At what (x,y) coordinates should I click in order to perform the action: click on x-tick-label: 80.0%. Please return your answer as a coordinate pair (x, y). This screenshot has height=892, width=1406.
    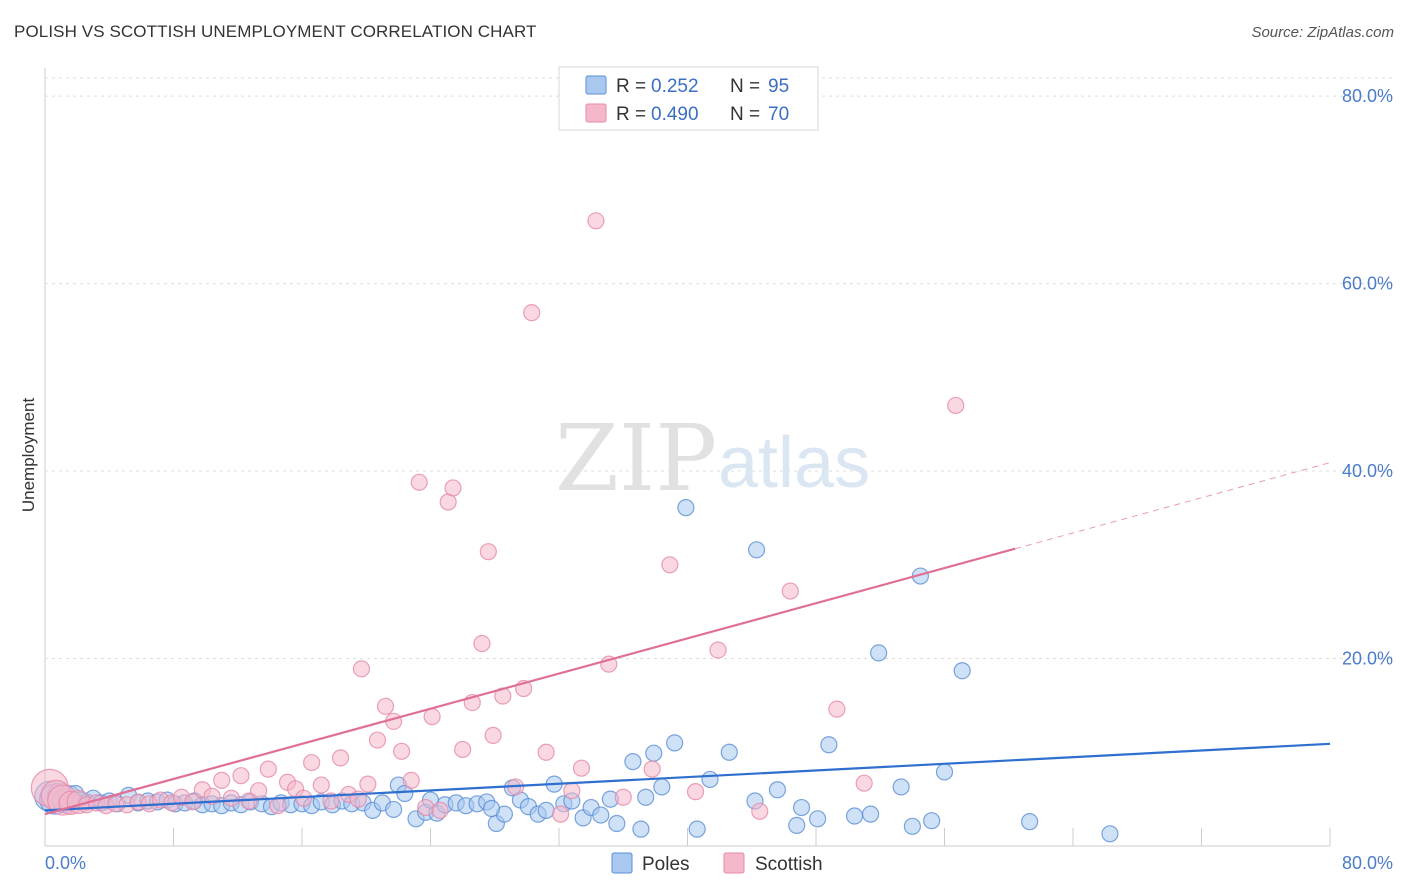
    Looking at the image, I should click on (1367, 863).